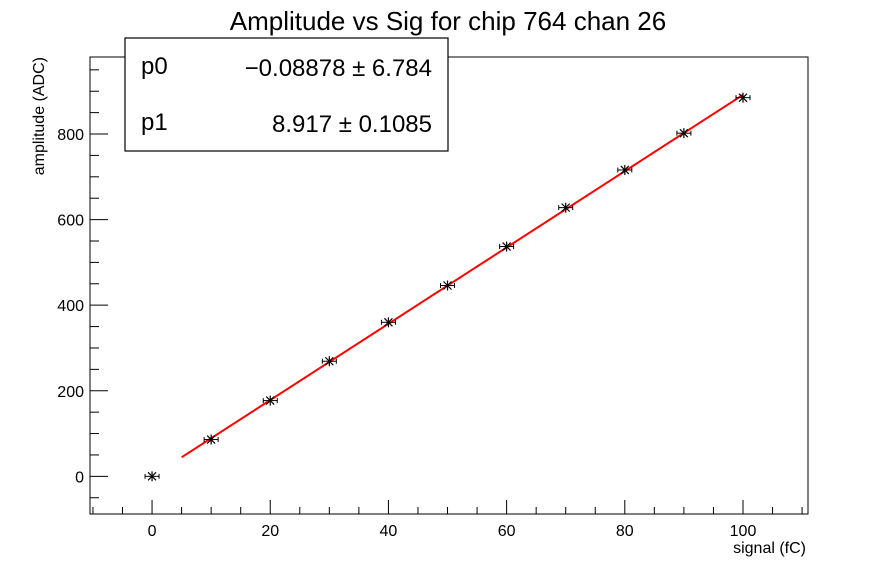 This screenshot has height=572, width=896. What do you see at coordinates (154, 66) in the screenshot?
I see `stats-p0-label: p0` at bounding box center [154, 66].